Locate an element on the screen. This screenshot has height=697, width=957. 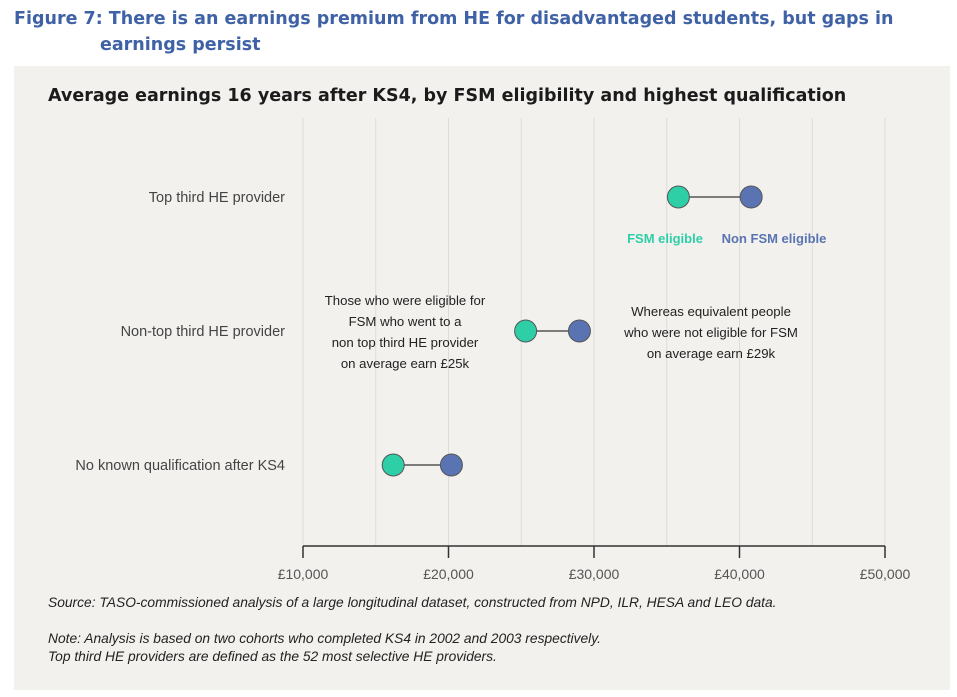
legend-label: FSM eligible is located at coordinates (665, 238).